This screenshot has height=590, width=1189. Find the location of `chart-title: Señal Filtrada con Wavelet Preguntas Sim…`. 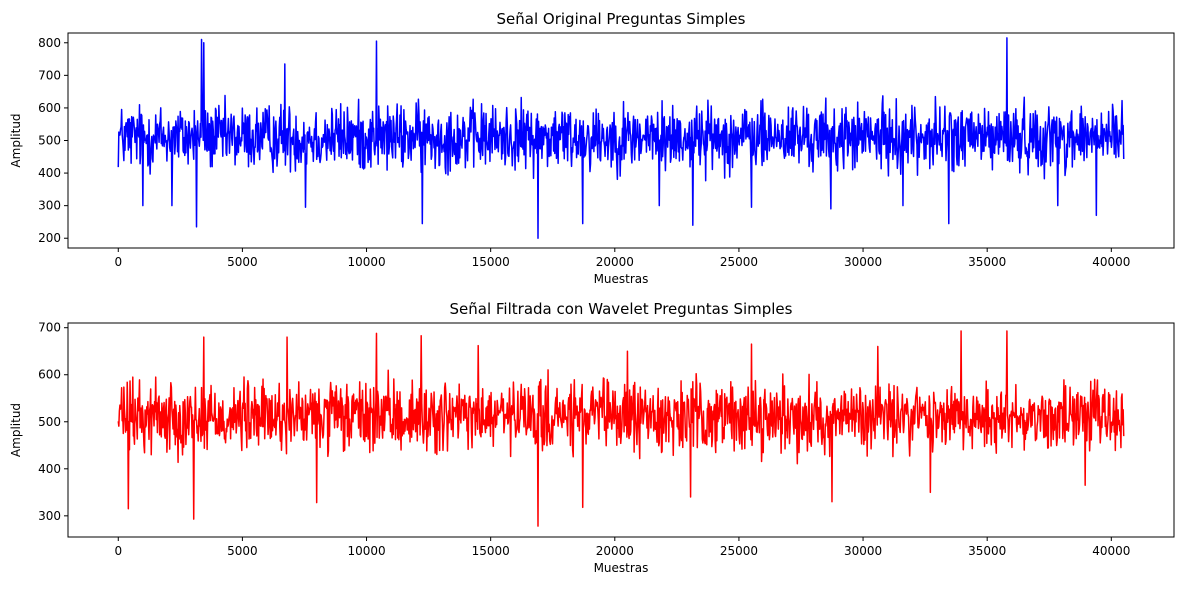

chart-title: Señal Filtrada con Wavelet Preguntas Sim… is located at coordinates (621, 309).